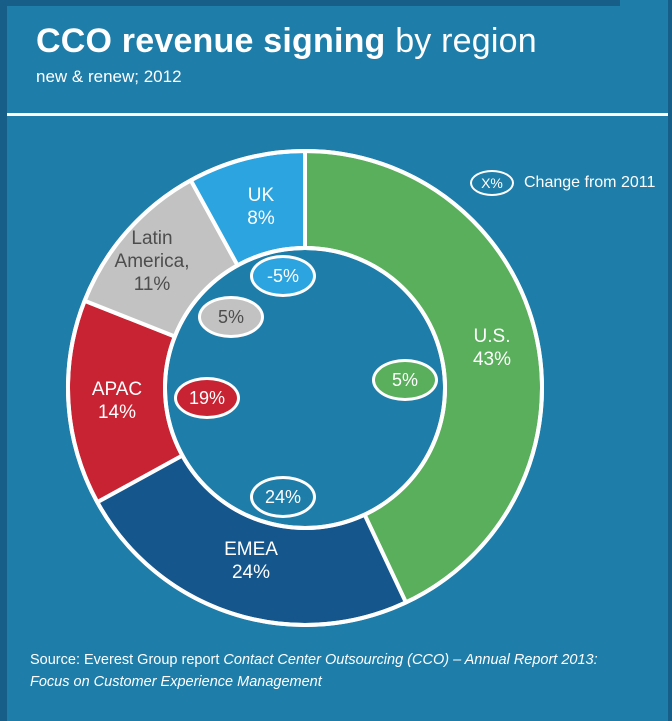 Image resolution: width=672 pixels, height=721 pixels. Describe the element at coordinates (405, 380) in the screenshot. I see `change-badge-u-s: 5%` at that location.